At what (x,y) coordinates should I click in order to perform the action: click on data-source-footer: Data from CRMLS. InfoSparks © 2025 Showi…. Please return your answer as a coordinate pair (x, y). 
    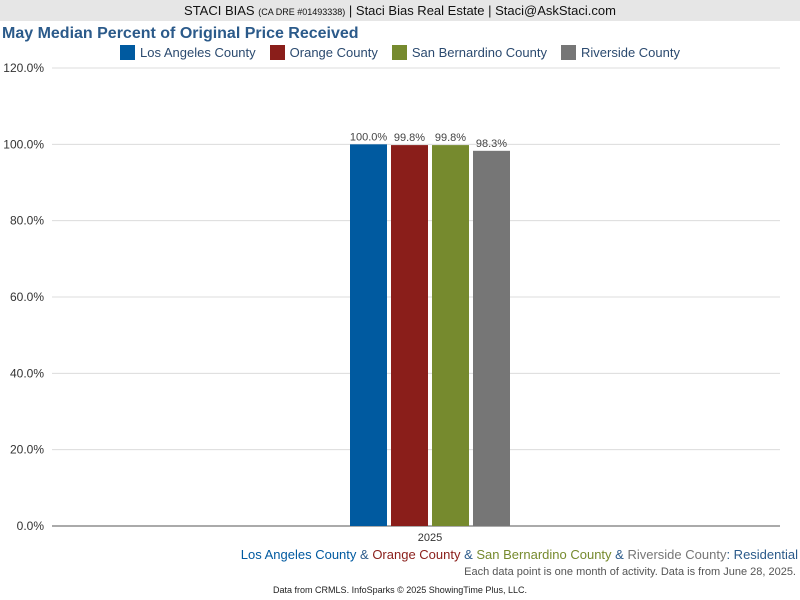
    Looking at the image, I should click on (400, 590).